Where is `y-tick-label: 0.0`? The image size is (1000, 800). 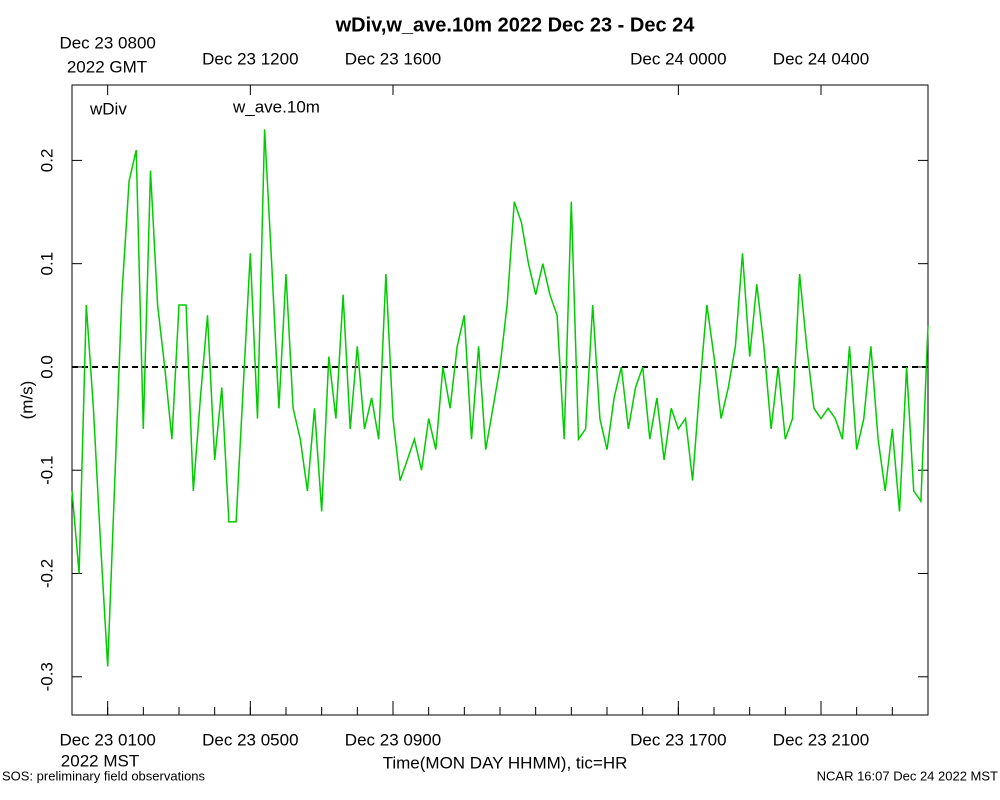
y-tick-label: 0.0 is located at coordinates (46, 367).